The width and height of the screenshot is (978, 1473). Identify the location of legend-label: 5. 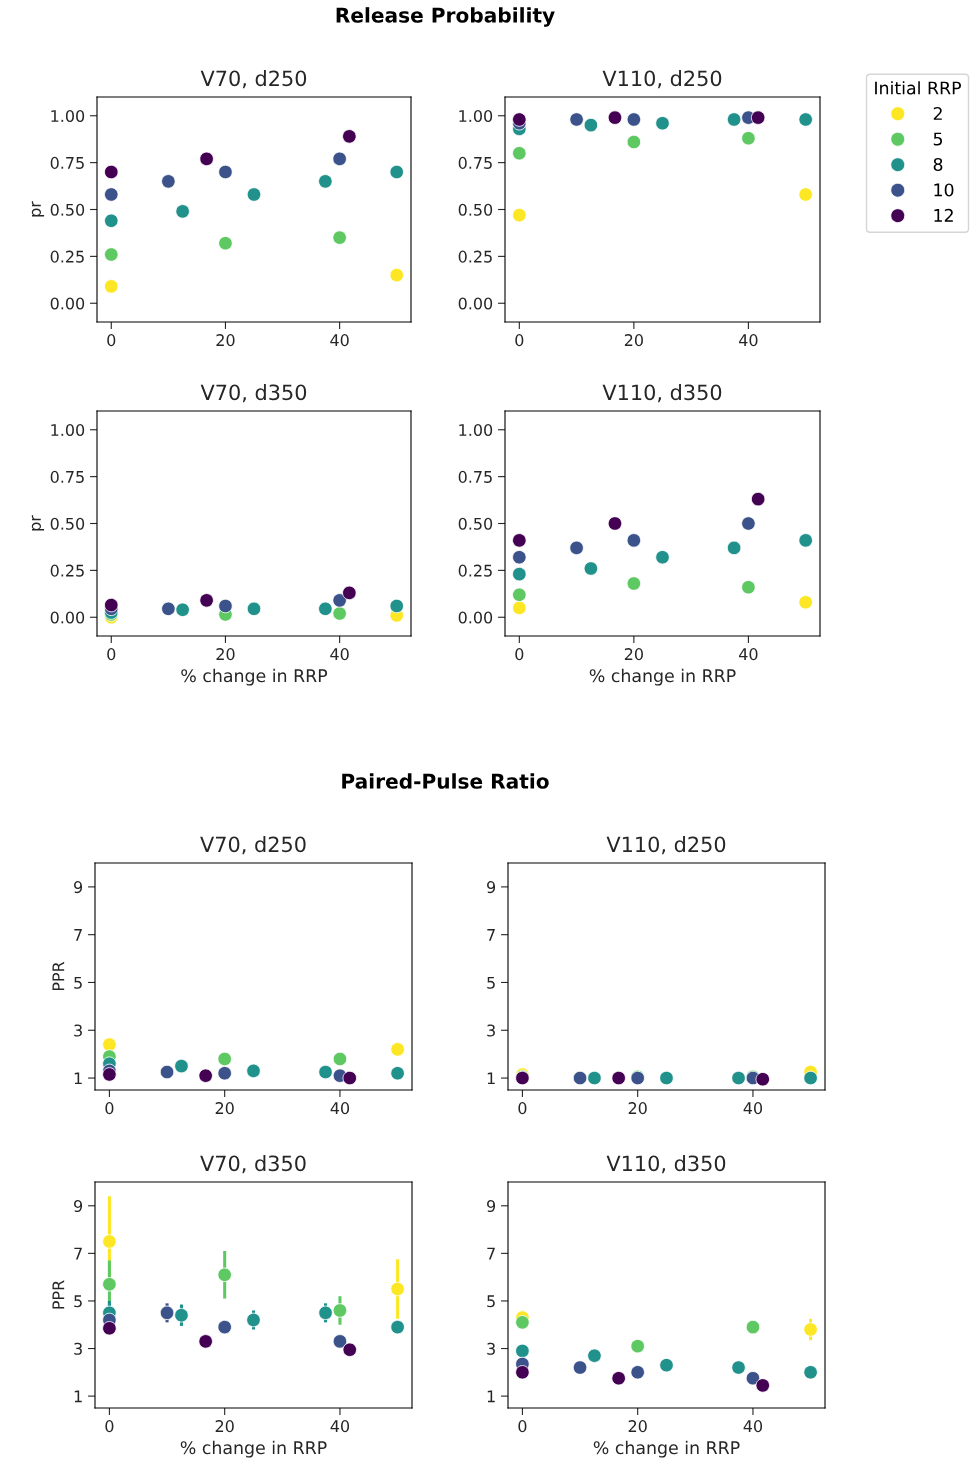
(938, 139).